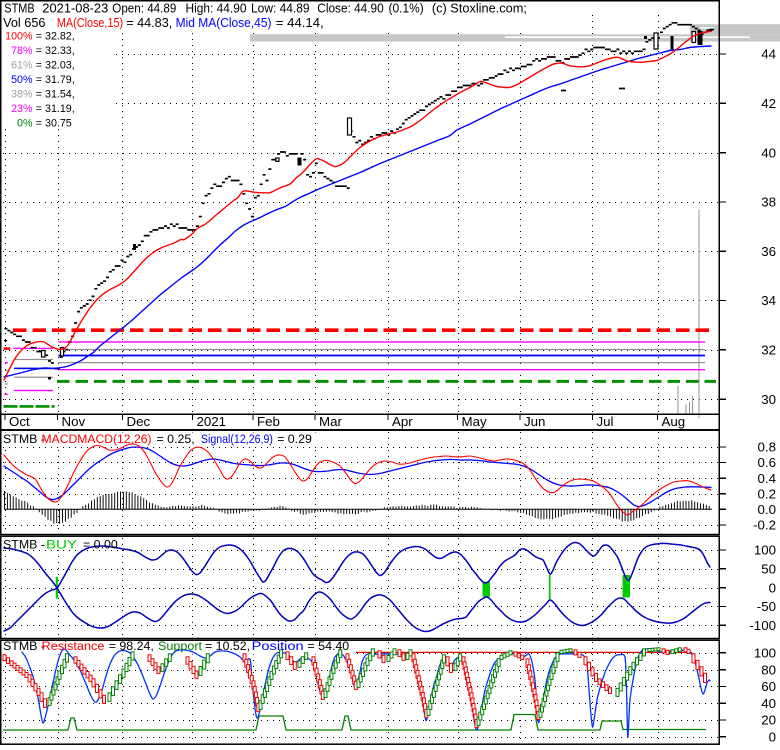 This screenshot has width=780, height=750. What do you see at coordinates (100, 545) in the screenshot?
I see `svg-text: = 0.00` at bounding box center [100, 545].